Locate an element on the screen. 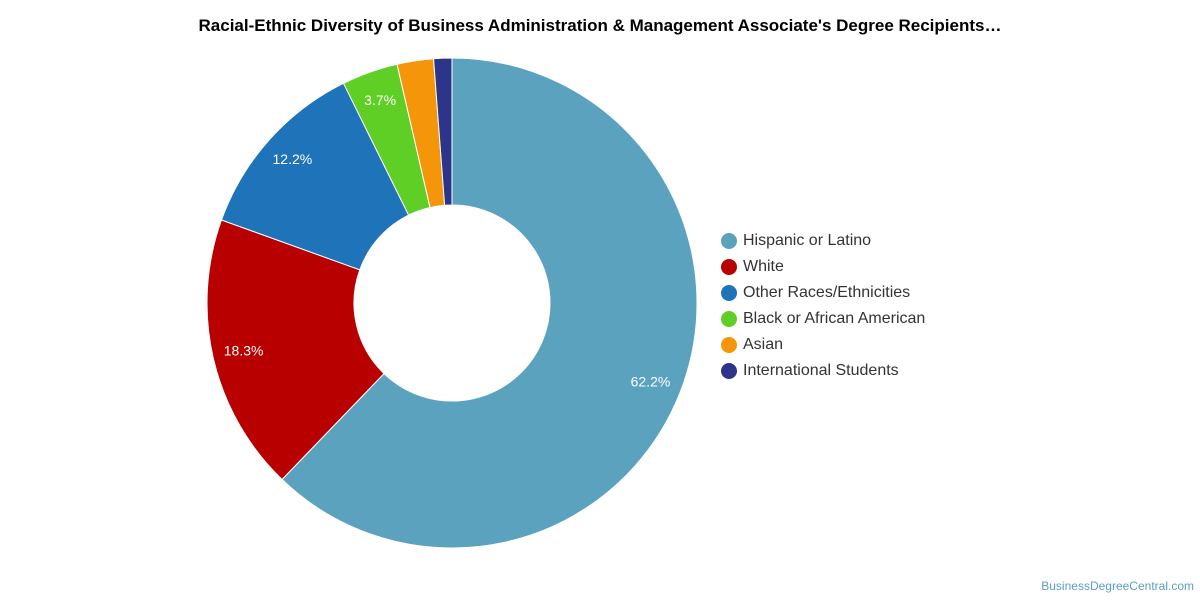 This screenshot has height=600, width=1200. legend-item: Other Races/Ethnicities is located at coordinates (823, 293).